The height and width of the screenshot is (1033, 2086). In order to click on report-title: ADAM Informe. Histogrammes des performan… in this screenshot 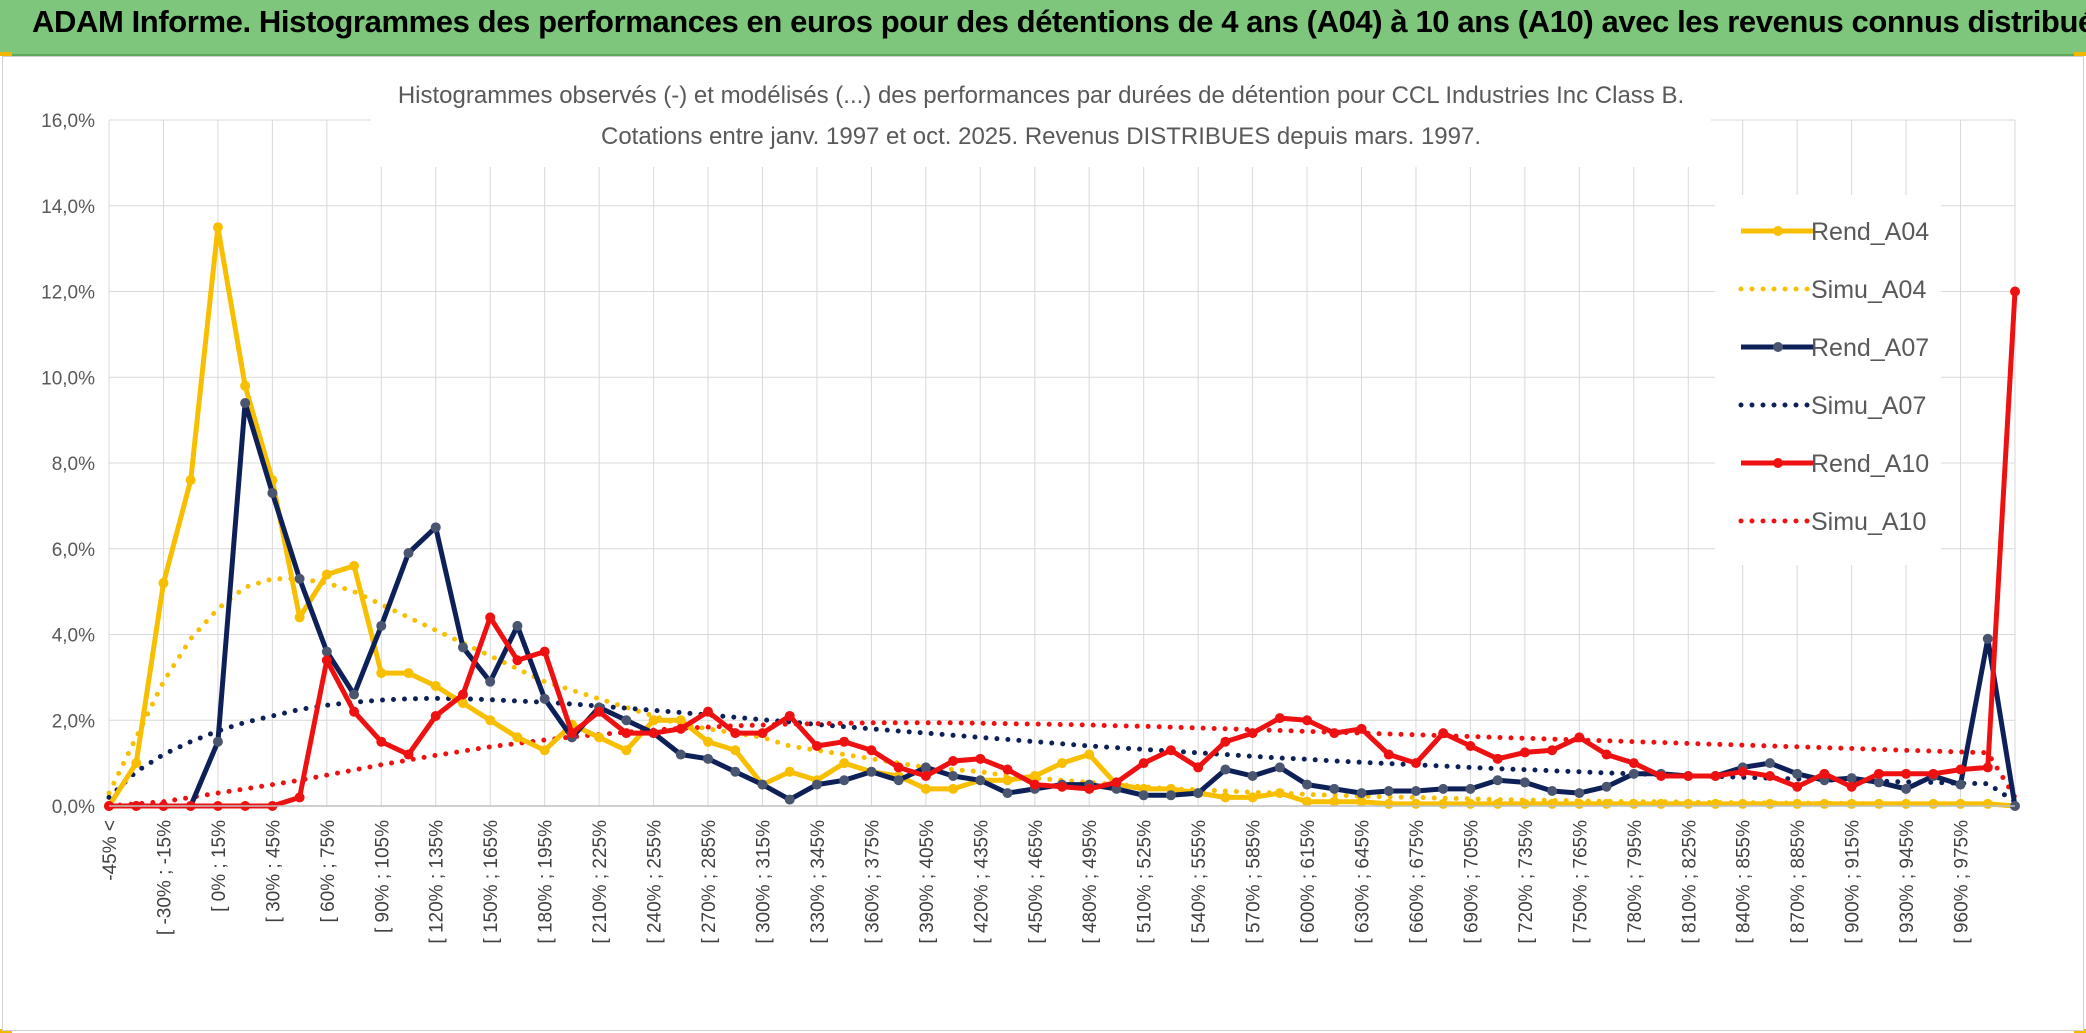, I will do `click(1059, 21)`.